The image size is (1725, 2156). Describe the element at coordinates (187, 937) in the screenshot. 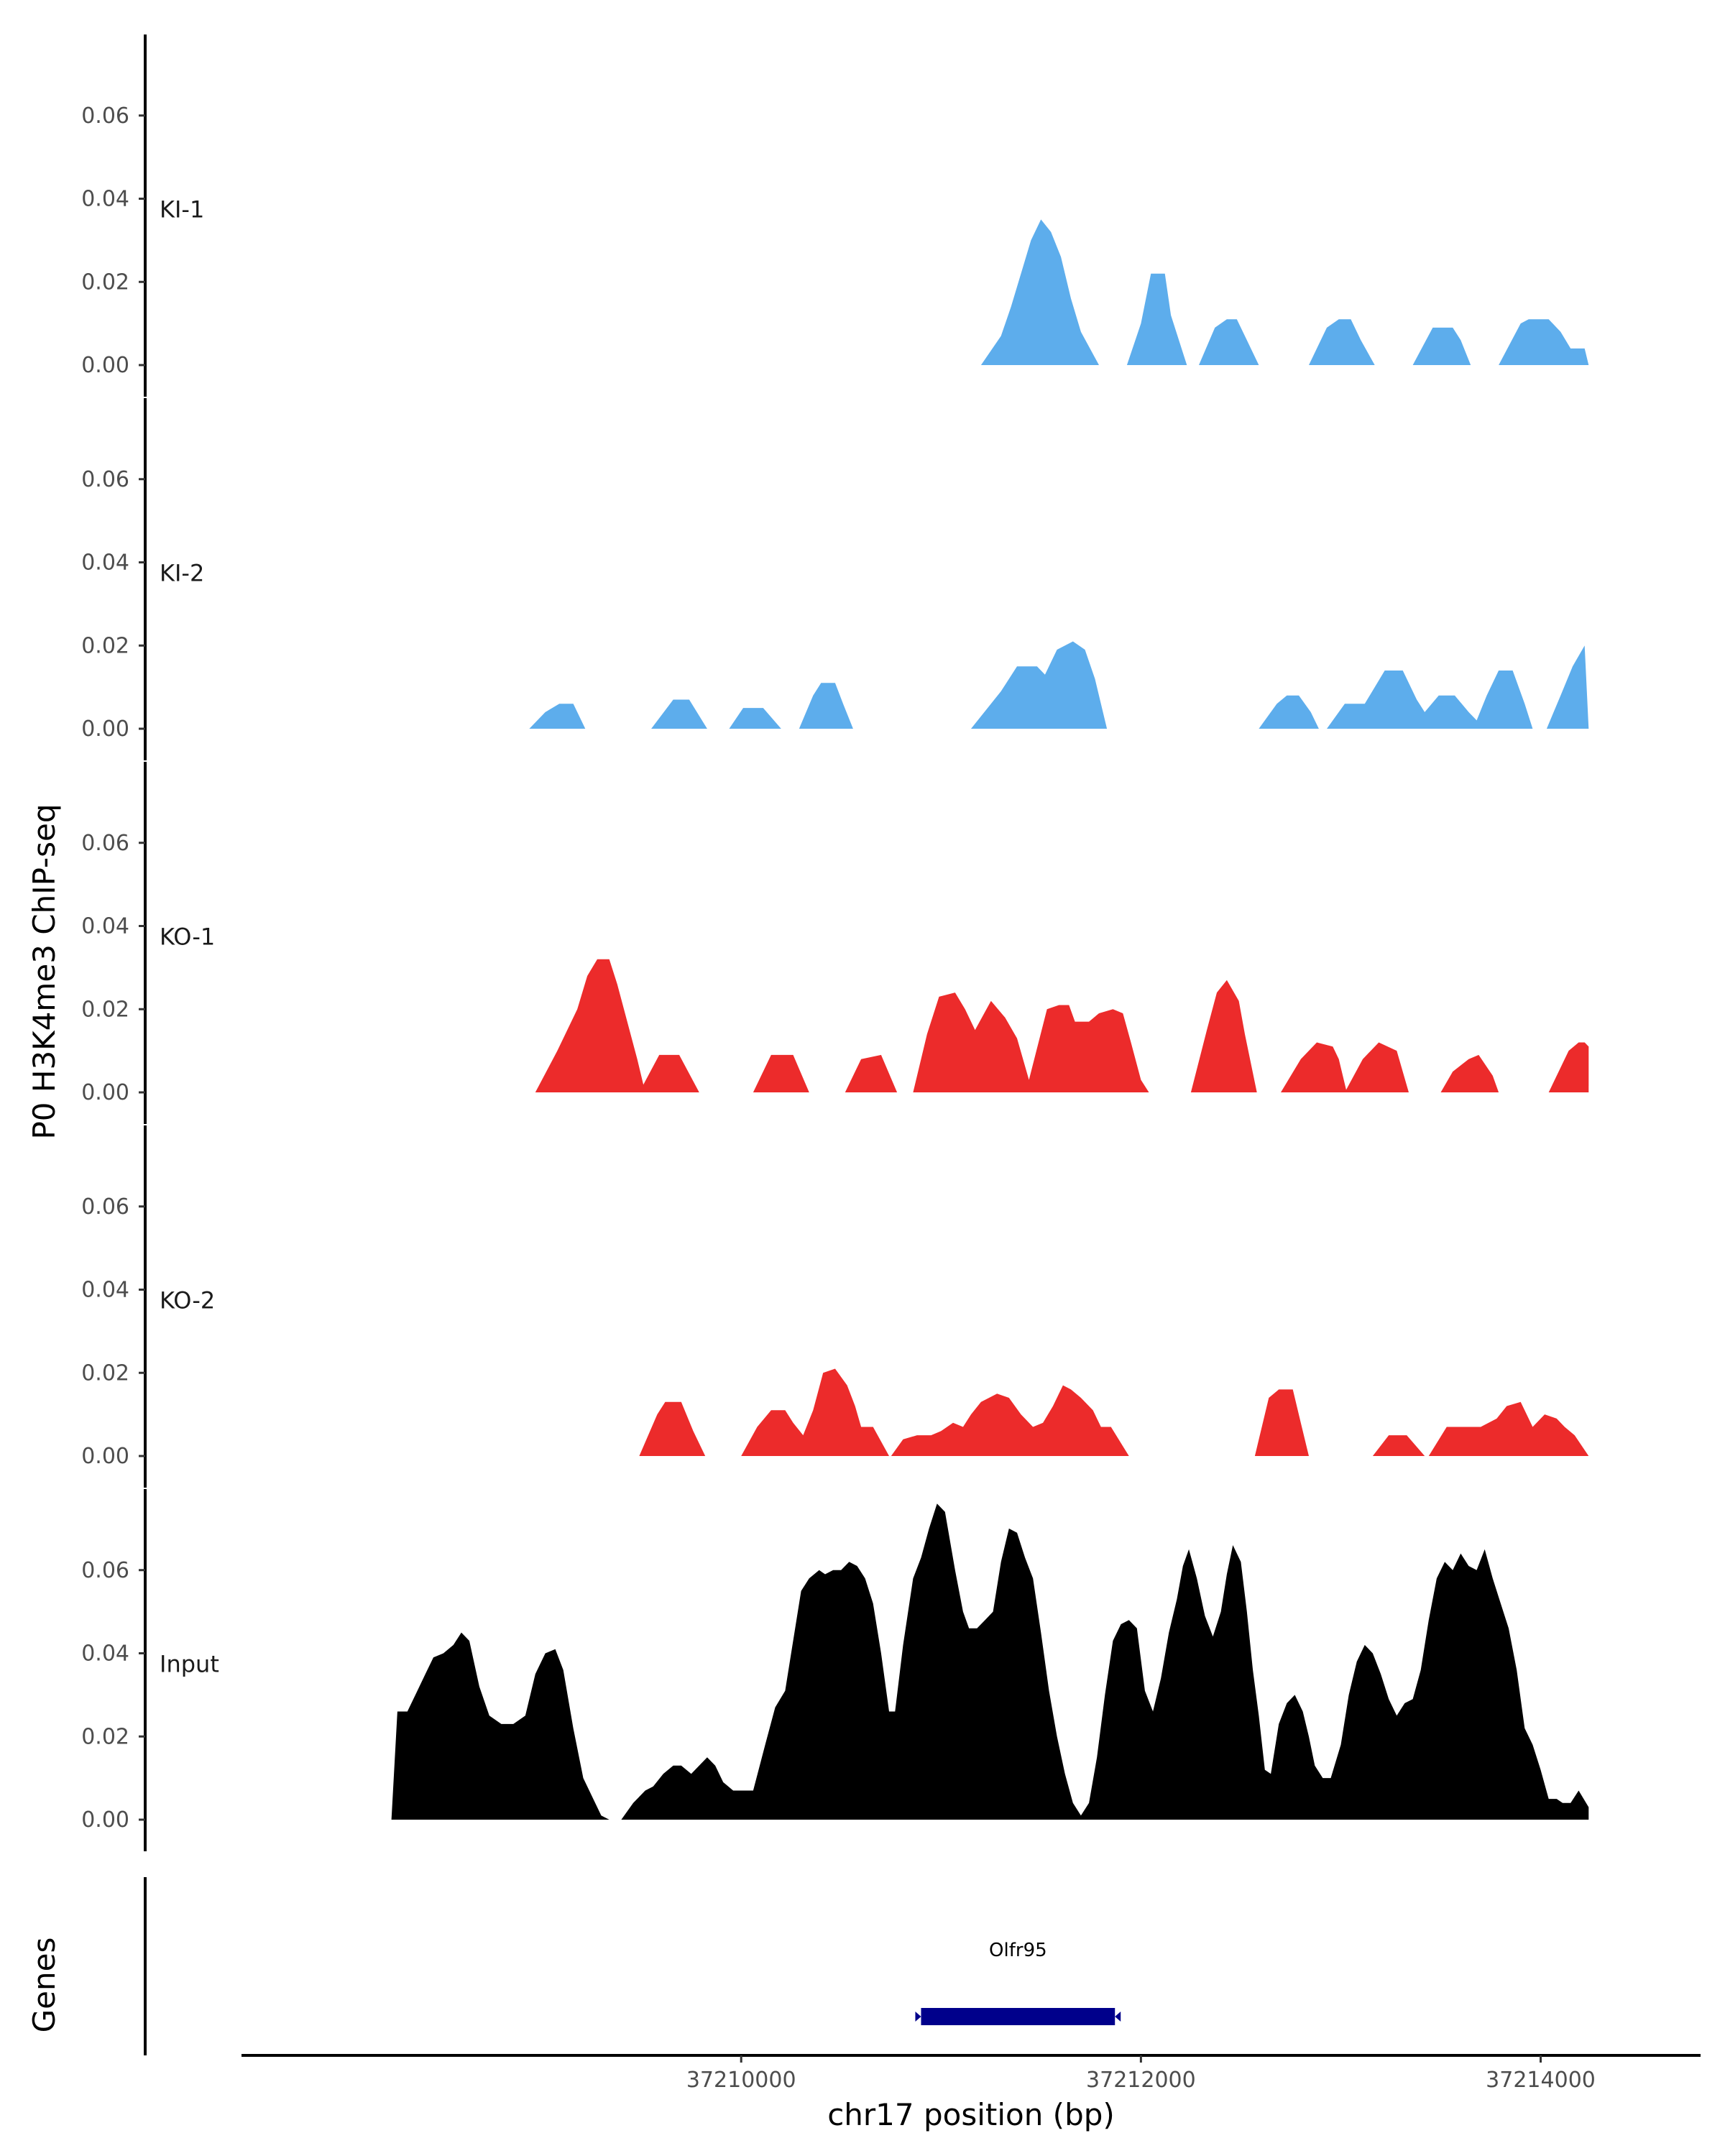

I see `track-label: KO-1` at that location.